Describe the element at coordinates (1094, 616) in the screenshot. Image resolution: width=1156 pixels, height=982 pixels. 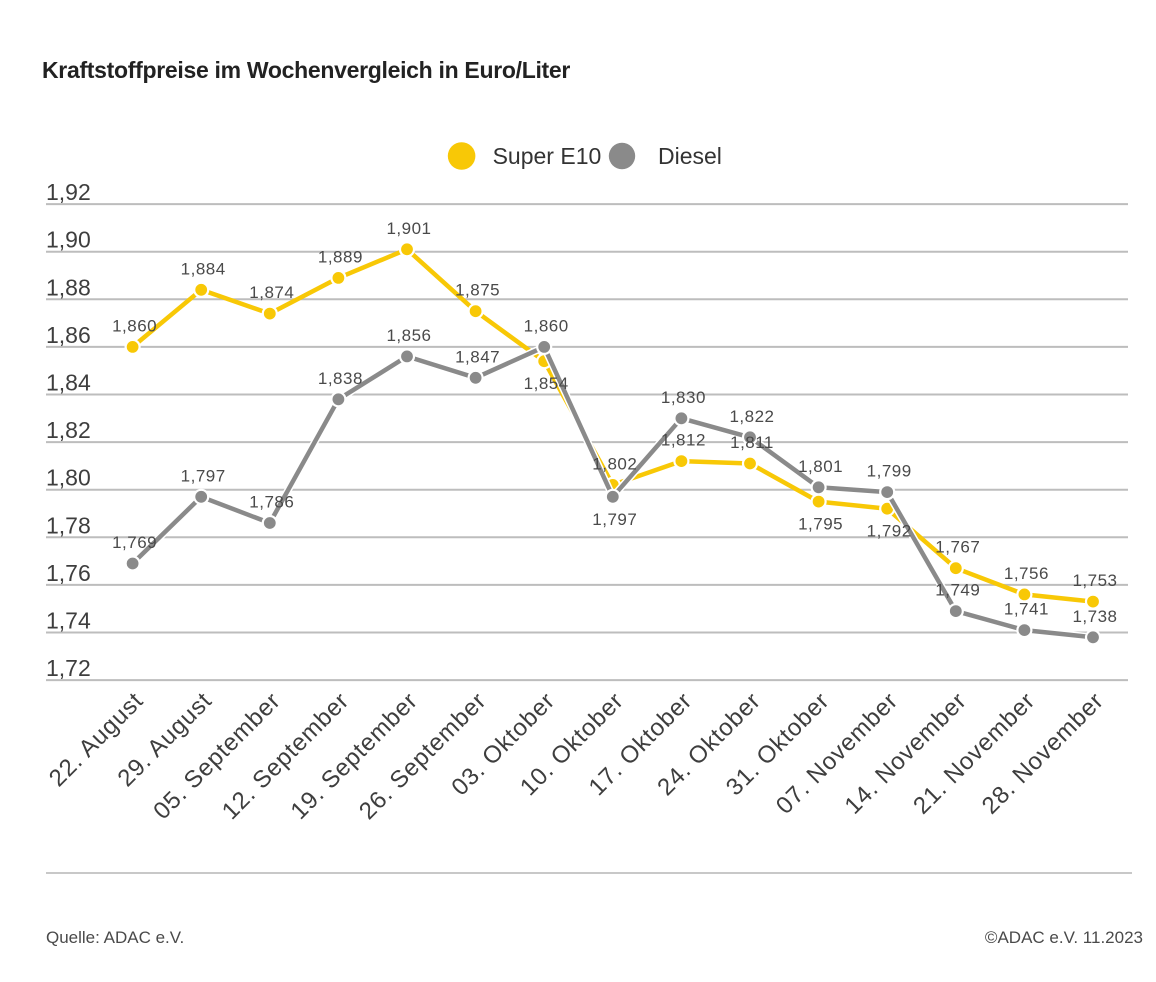
I see `svg-text: 1,738` at that location.